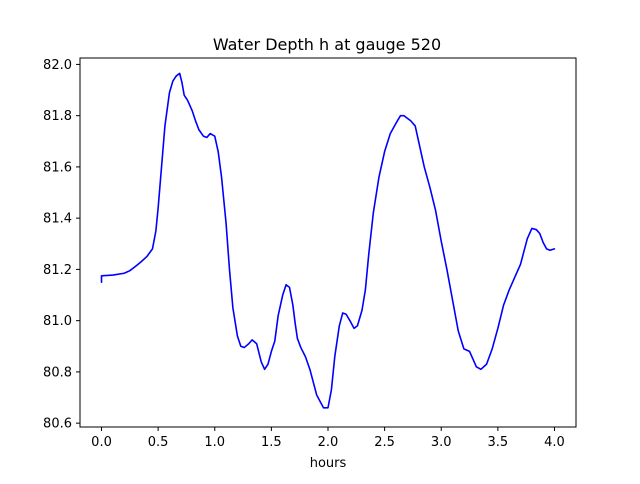 The image size is (640, 484). Describe the element at coordinates (57, 65) in the screenshot. I see `y-tick-label: 82.0` at that location.